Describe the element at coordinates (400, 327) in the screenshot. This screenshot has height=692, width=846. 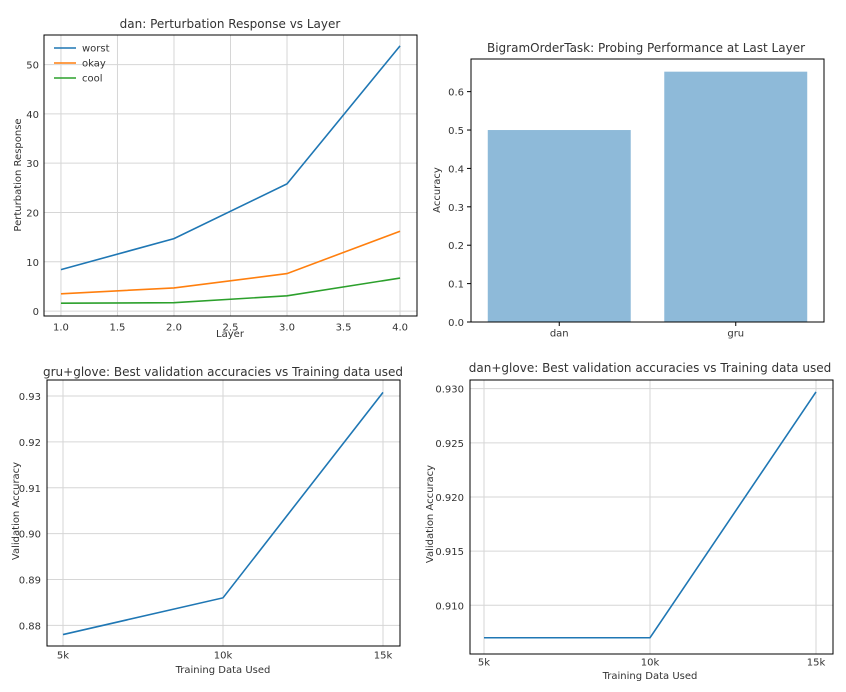
I see `x-tick-label: 4.0` at that location.